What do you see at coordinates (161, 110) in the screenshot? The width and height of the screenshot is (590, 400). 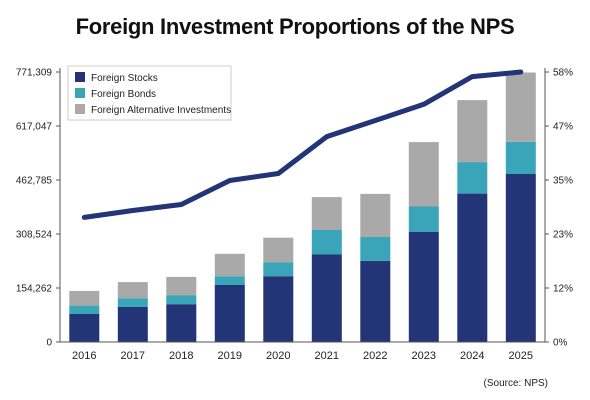 I see `foreign-alternative-legend-label: Foreign Alternative Investments` at bounding box center [161, 110].